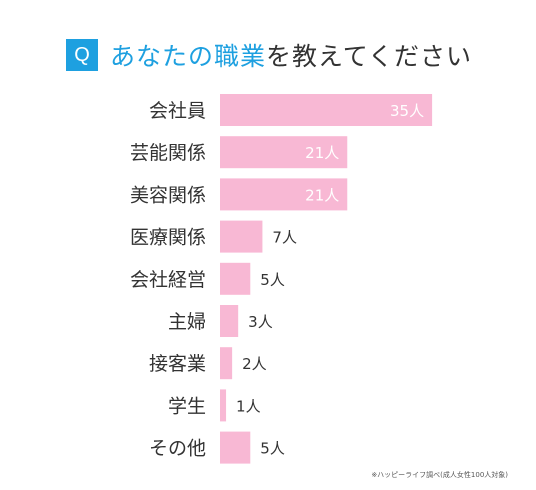 Image resolution: width=536 pixels, height=490 pixels. I want to click on category-label: 芸能関係, so click(168, 153).